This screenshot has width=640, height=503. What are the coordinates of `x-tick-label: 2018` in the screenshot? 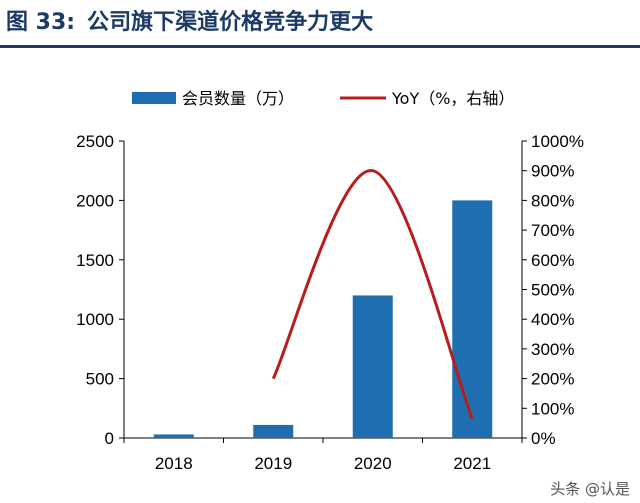 It's located at (174, 463).